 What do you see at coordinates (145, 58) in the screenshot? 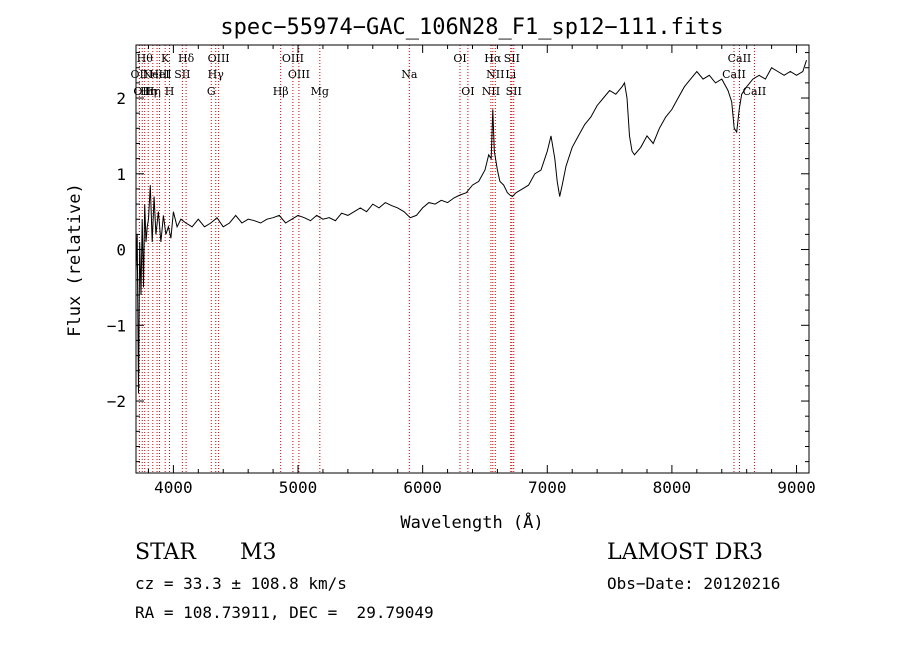
I see `line-marker-label: Hθ` at bounding box center [145, 58].